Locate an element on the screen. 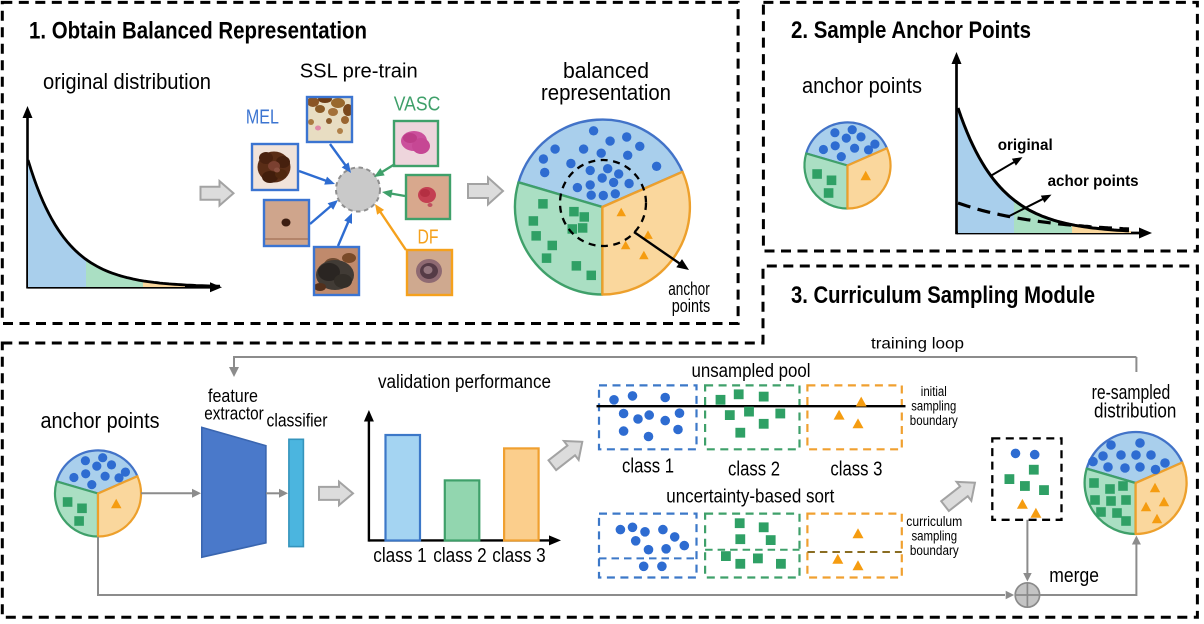 This screenshot has height=624, width=1204. svg-text: original distribution is located at coordinates (127, 81).